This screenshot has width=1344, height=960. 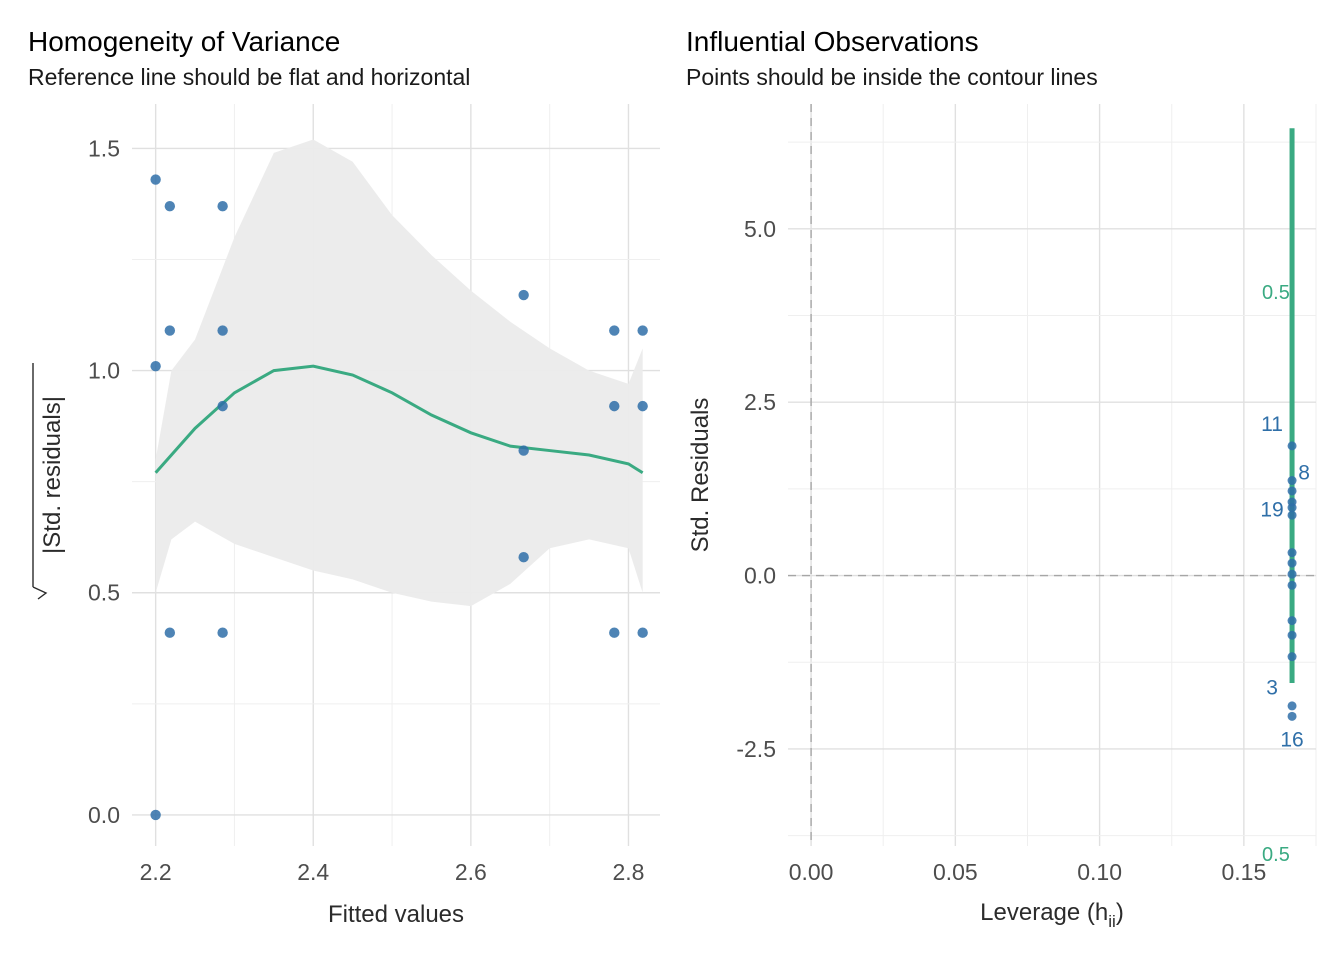 What do you see at coordinates (104, 593) in the screenshot?
I see `y-tick-label: 0.5` at bounding box center [104, 593].